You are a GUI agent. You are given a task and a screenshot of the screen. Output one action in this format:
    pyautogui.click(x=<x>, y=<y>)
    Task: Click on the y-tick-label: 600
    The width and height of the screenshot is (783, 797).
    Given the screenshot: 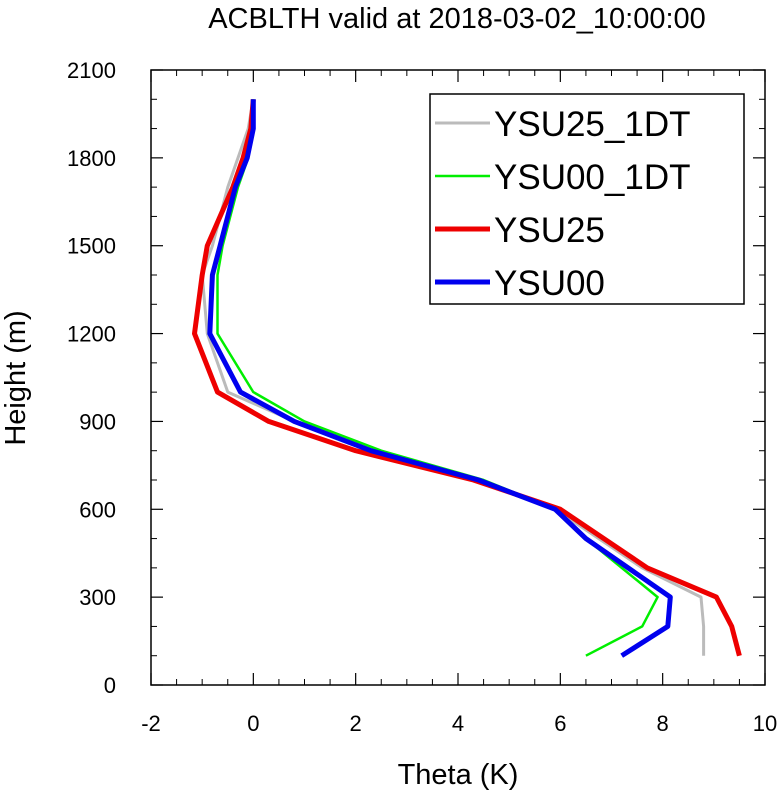 What is the action you would take?
    pyautogui.click(x=97, y=509)
    